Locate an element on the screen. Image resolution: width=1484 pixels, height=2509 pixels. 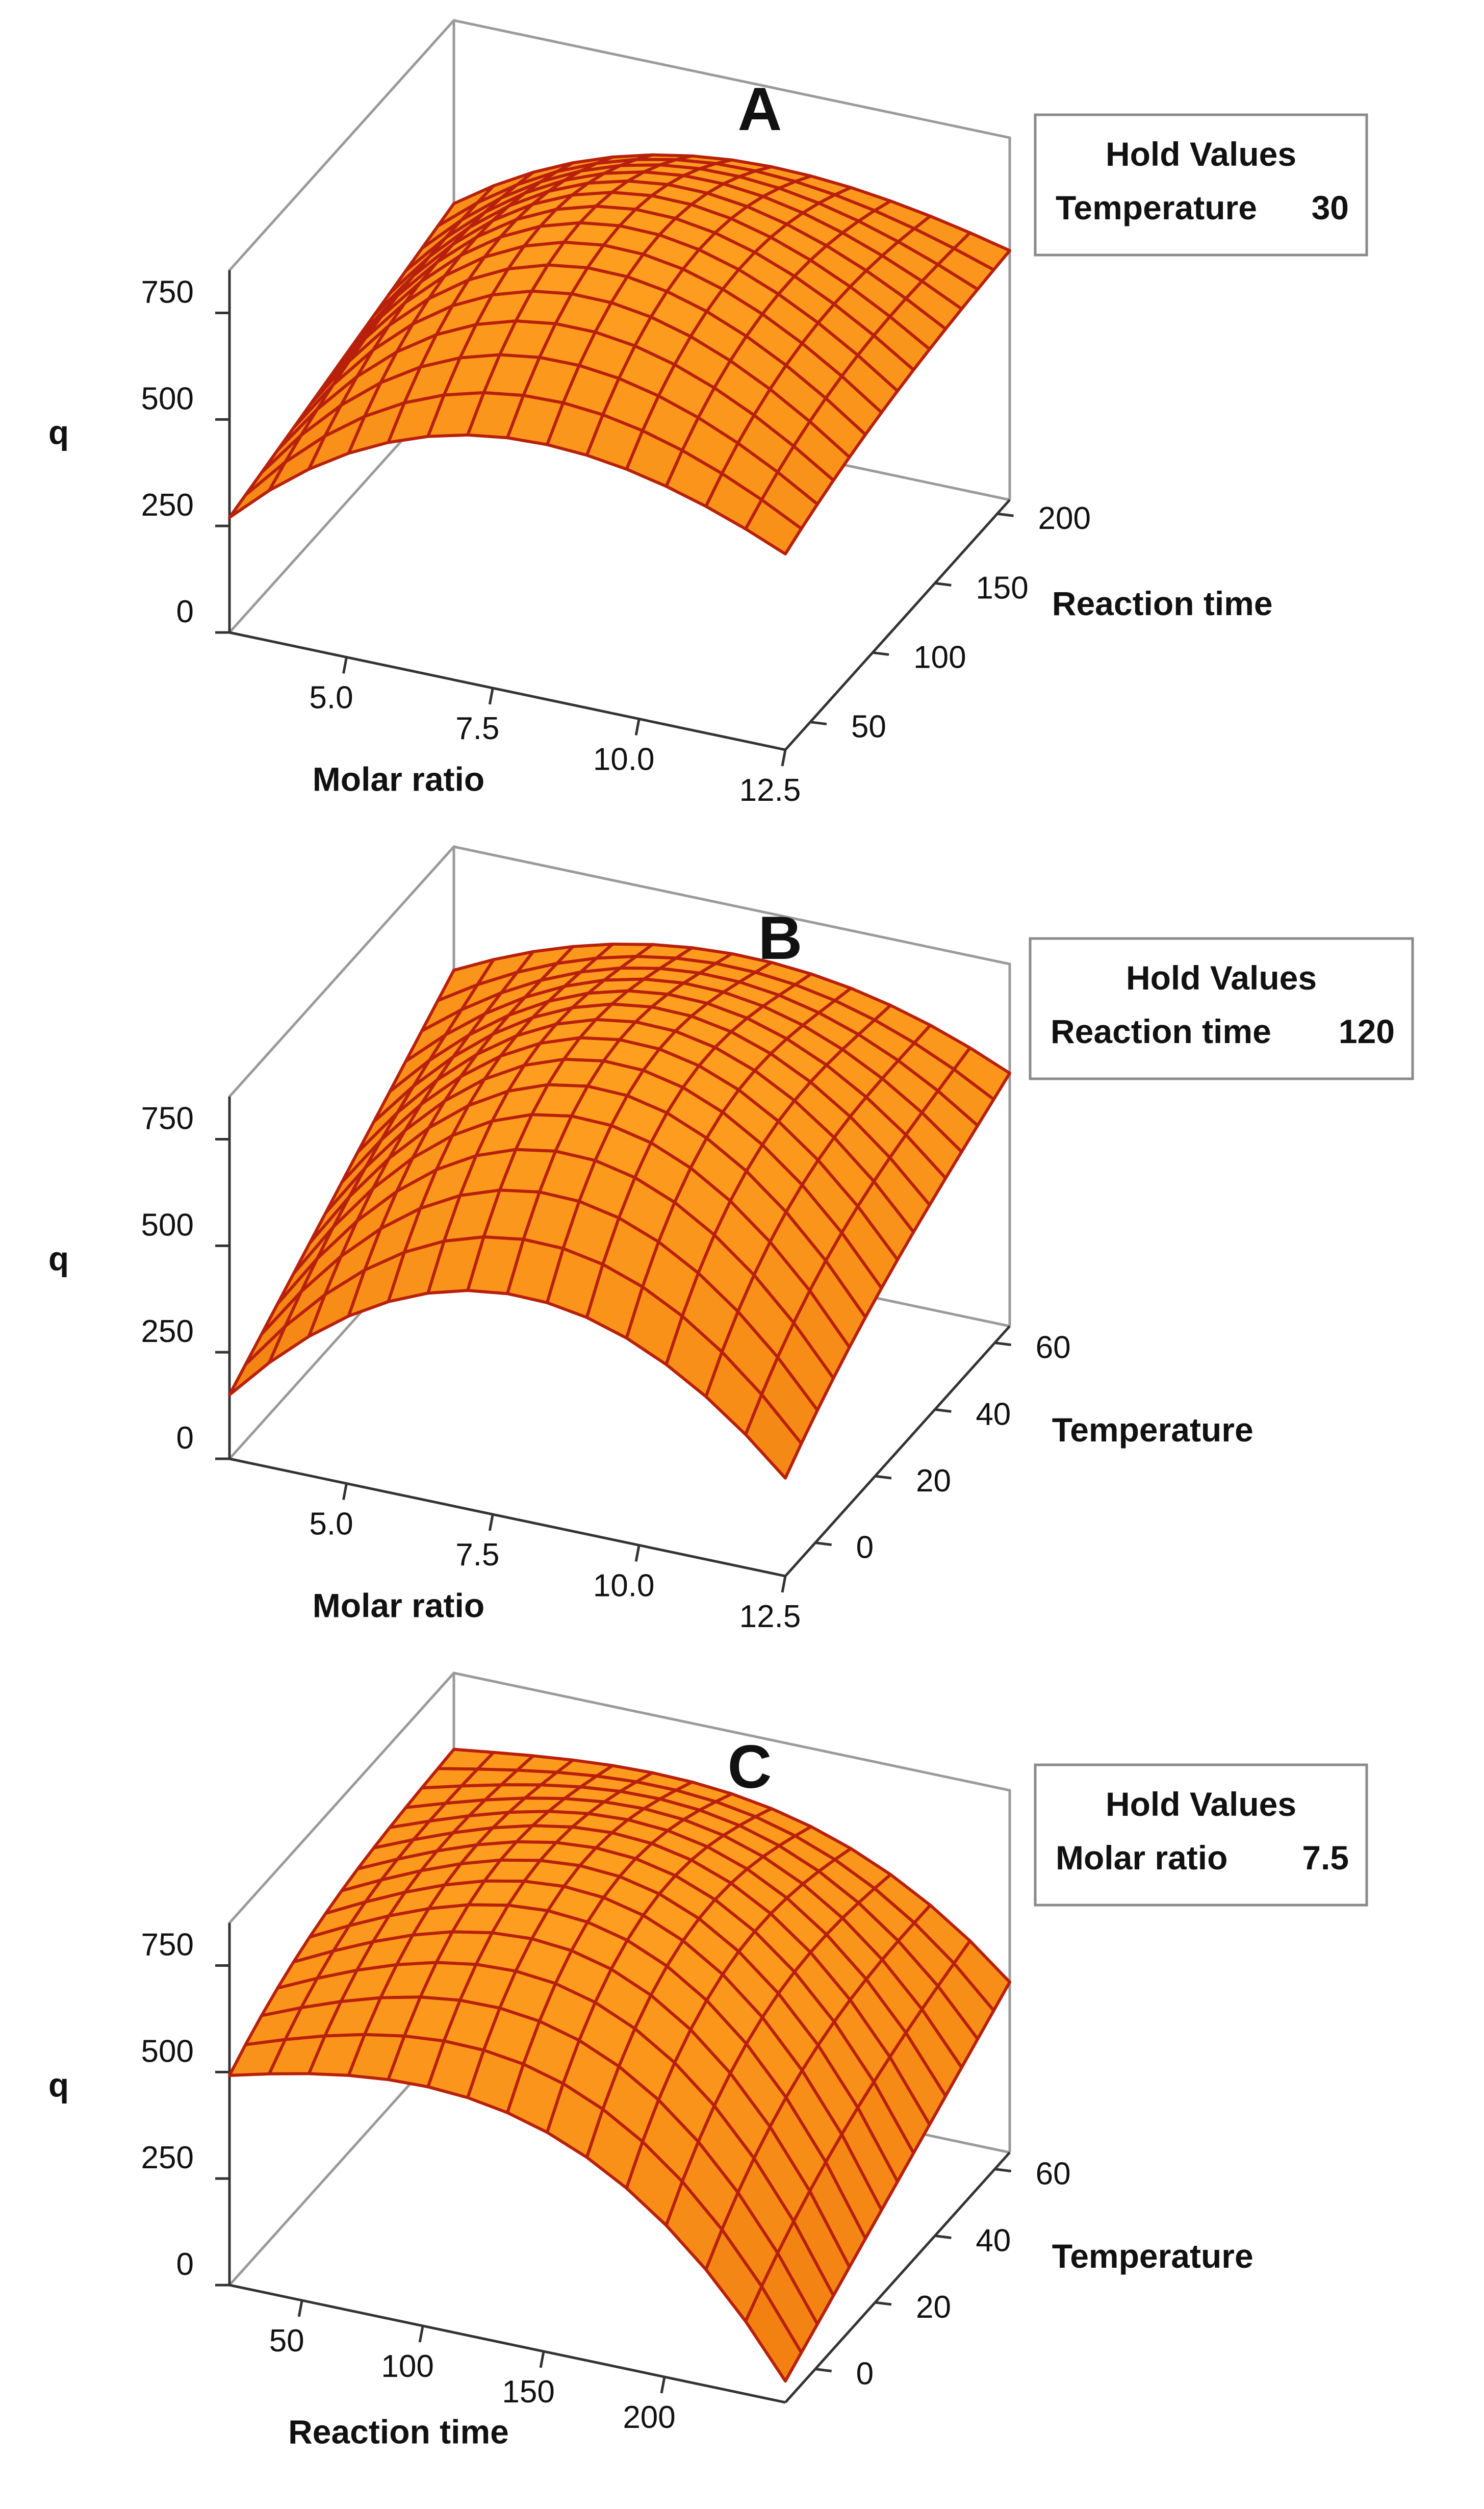
x-tick-label: 200 is located at coordinates (649, 2417).